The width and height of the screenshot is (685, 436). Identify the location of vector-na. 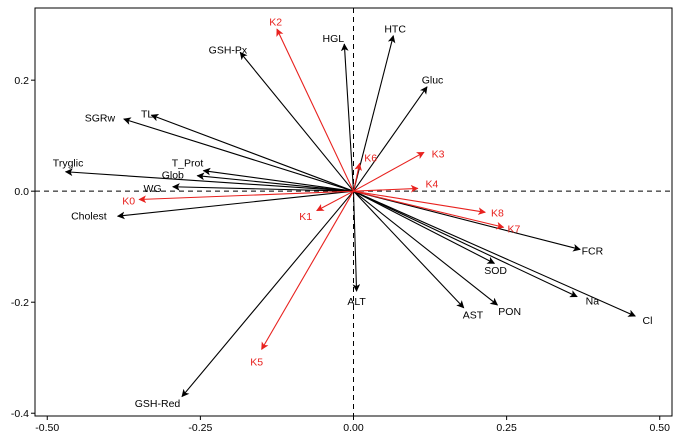
(465, 244).